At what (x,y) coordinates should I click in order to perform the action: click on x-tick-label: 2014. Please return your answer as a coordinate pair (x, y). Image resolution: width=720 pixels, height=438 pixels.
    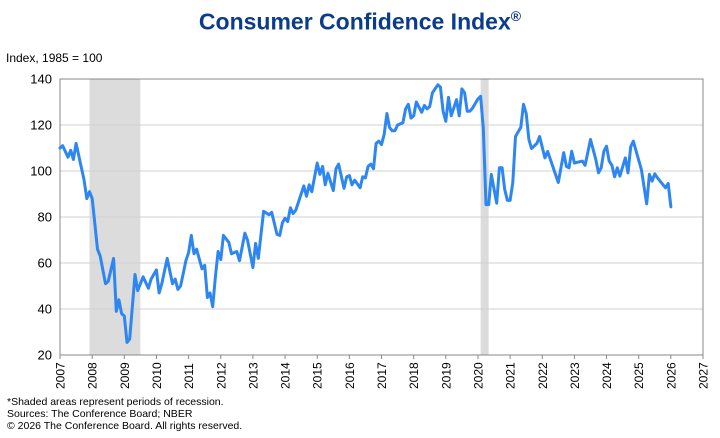
    Looking at the image, I should click on (286, 375).